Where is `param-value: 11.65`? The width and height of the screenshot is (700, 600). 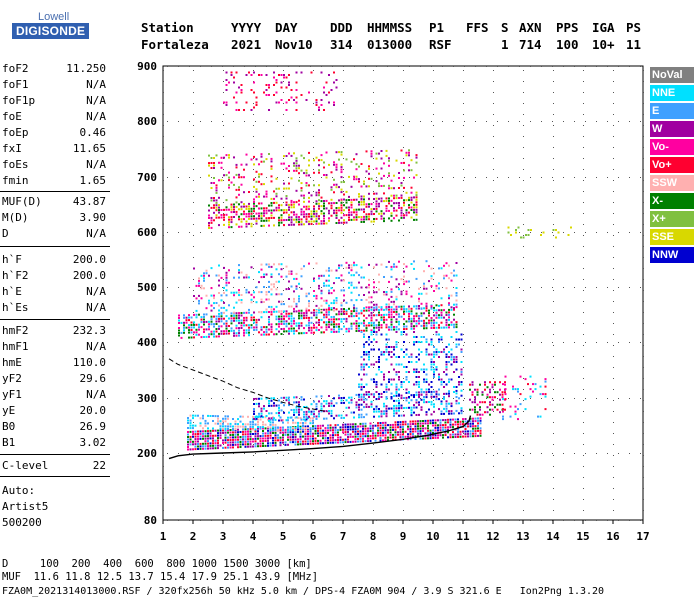
param-value: 11.65 is located at coordinates (89, 148).